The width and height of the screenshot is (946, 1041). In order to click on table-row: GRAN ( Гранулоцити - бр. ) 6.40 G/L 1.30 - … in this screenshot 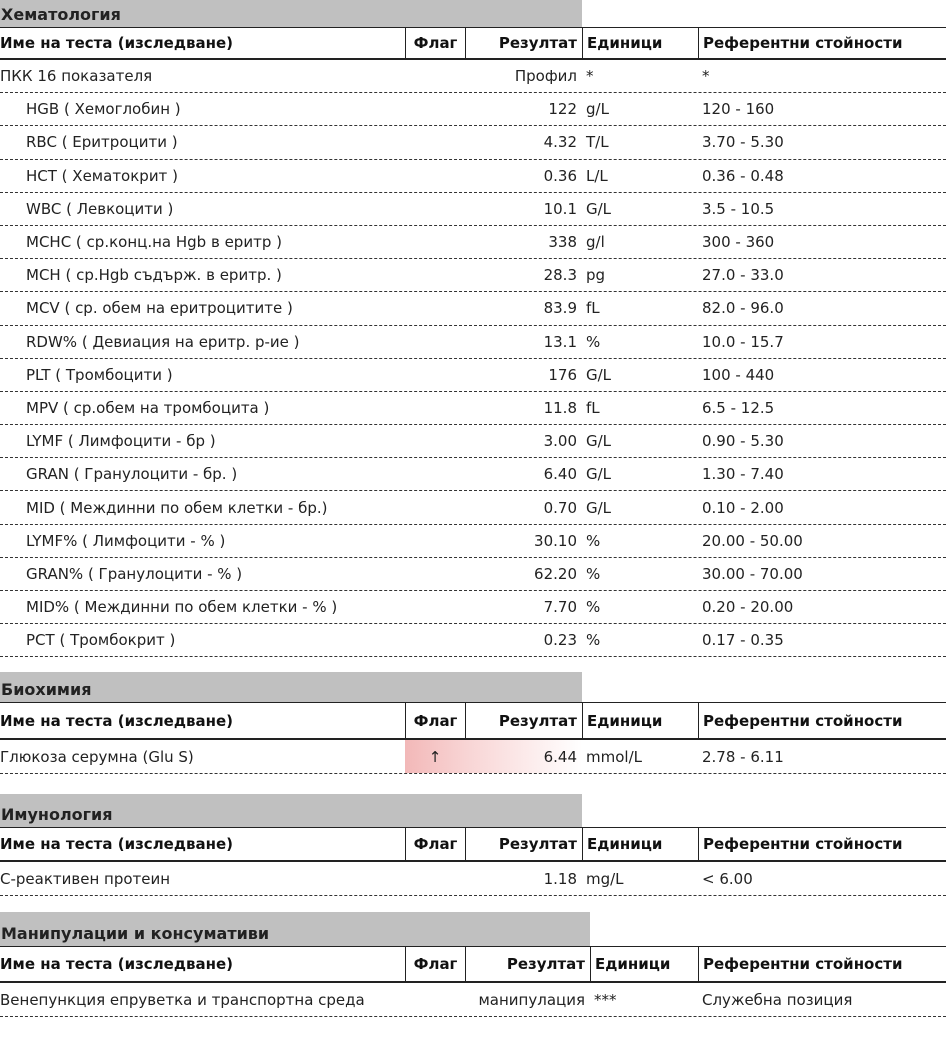, I will do `click(473, 475)`.